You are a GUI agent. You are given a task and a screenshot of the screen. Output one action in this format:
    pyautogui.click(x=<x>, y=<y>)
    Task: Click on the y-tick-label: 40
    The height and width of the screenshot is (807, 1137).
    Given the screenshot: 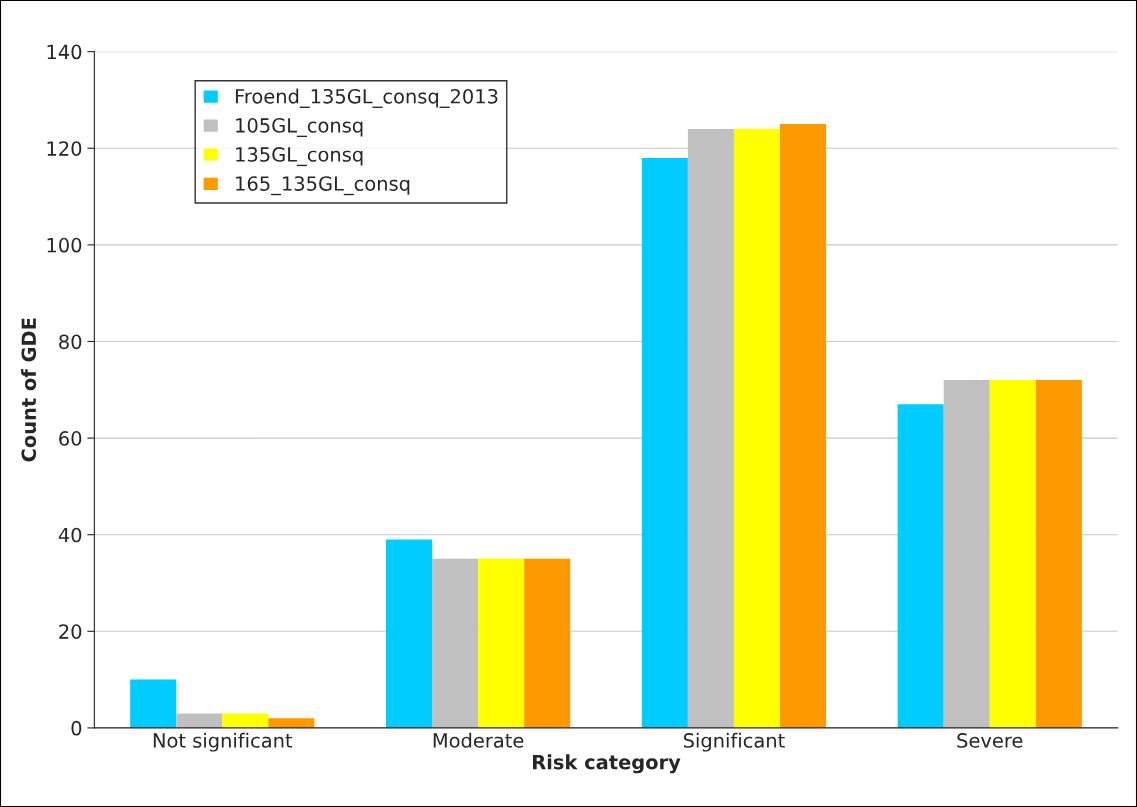 What is the action you would take?
    pyautogui.click(x=70, y=535)
    